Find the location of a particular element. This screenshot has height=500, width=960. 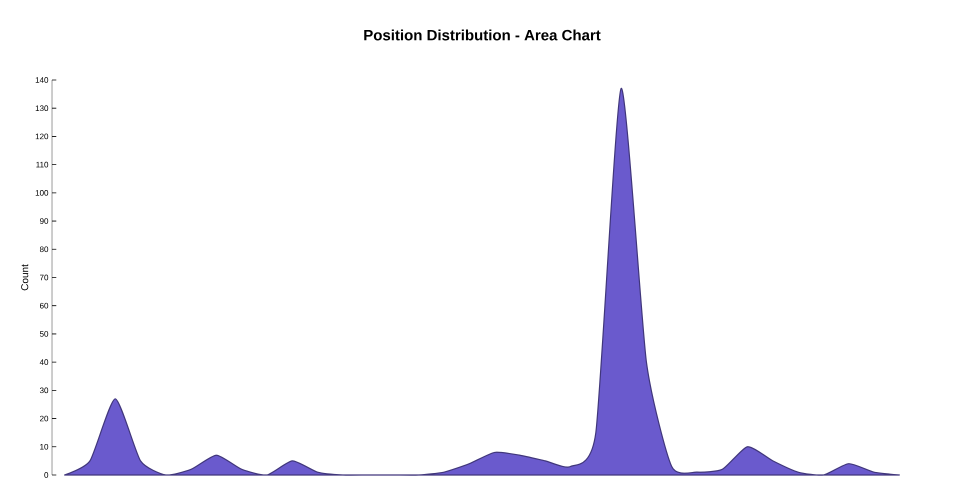

y-axis-title: Count is located at coordinates (24, 277).